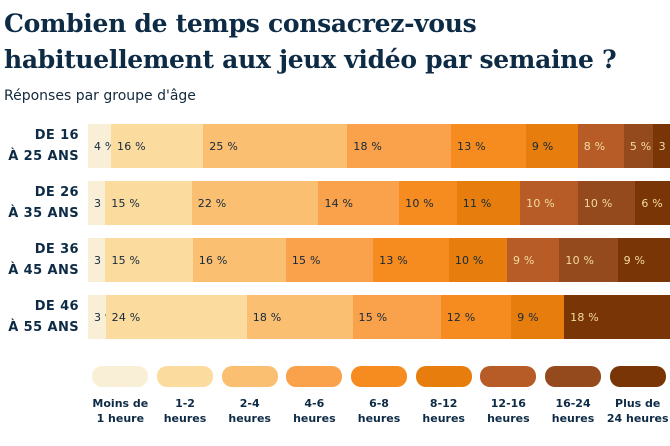 Image resolution: width=670 pixels, height=446 pixels. I want to click on value-label: 6 %, so click(652, 203).